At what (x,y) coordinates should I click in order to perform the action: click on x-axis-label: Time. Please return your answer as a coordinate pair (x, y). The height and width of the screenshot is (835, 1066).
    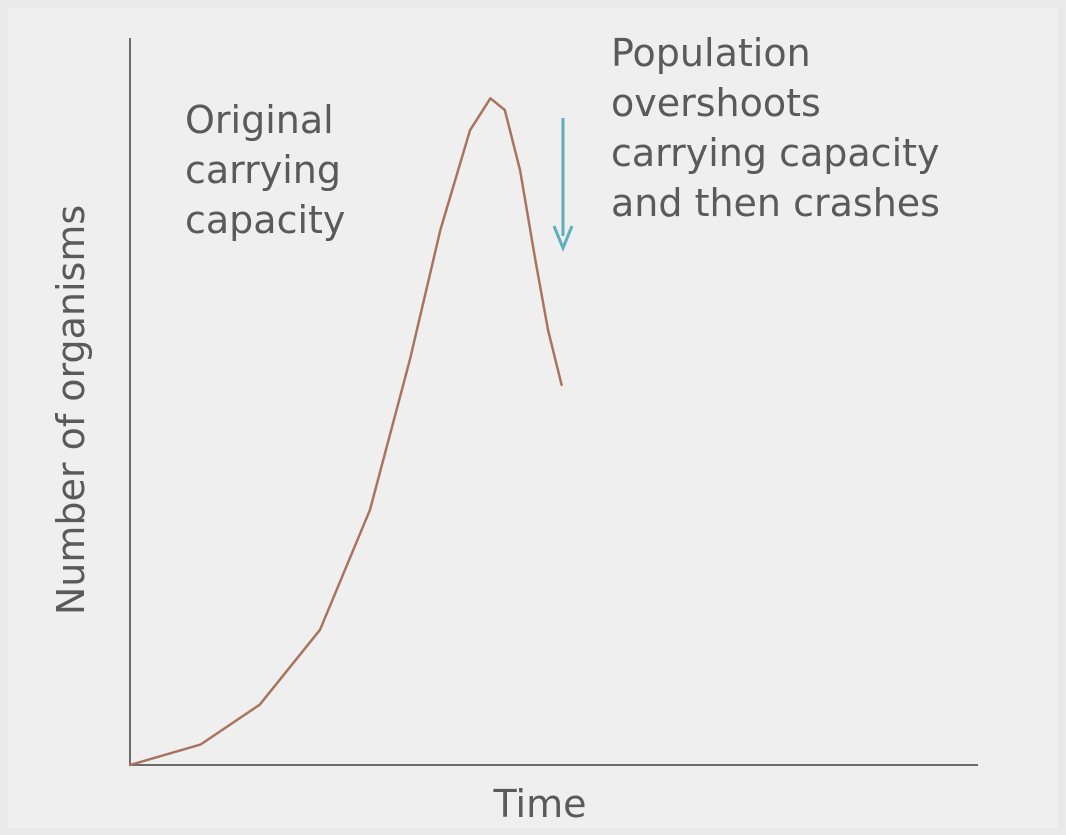
    Looking at the image, I should click on (540, 804).